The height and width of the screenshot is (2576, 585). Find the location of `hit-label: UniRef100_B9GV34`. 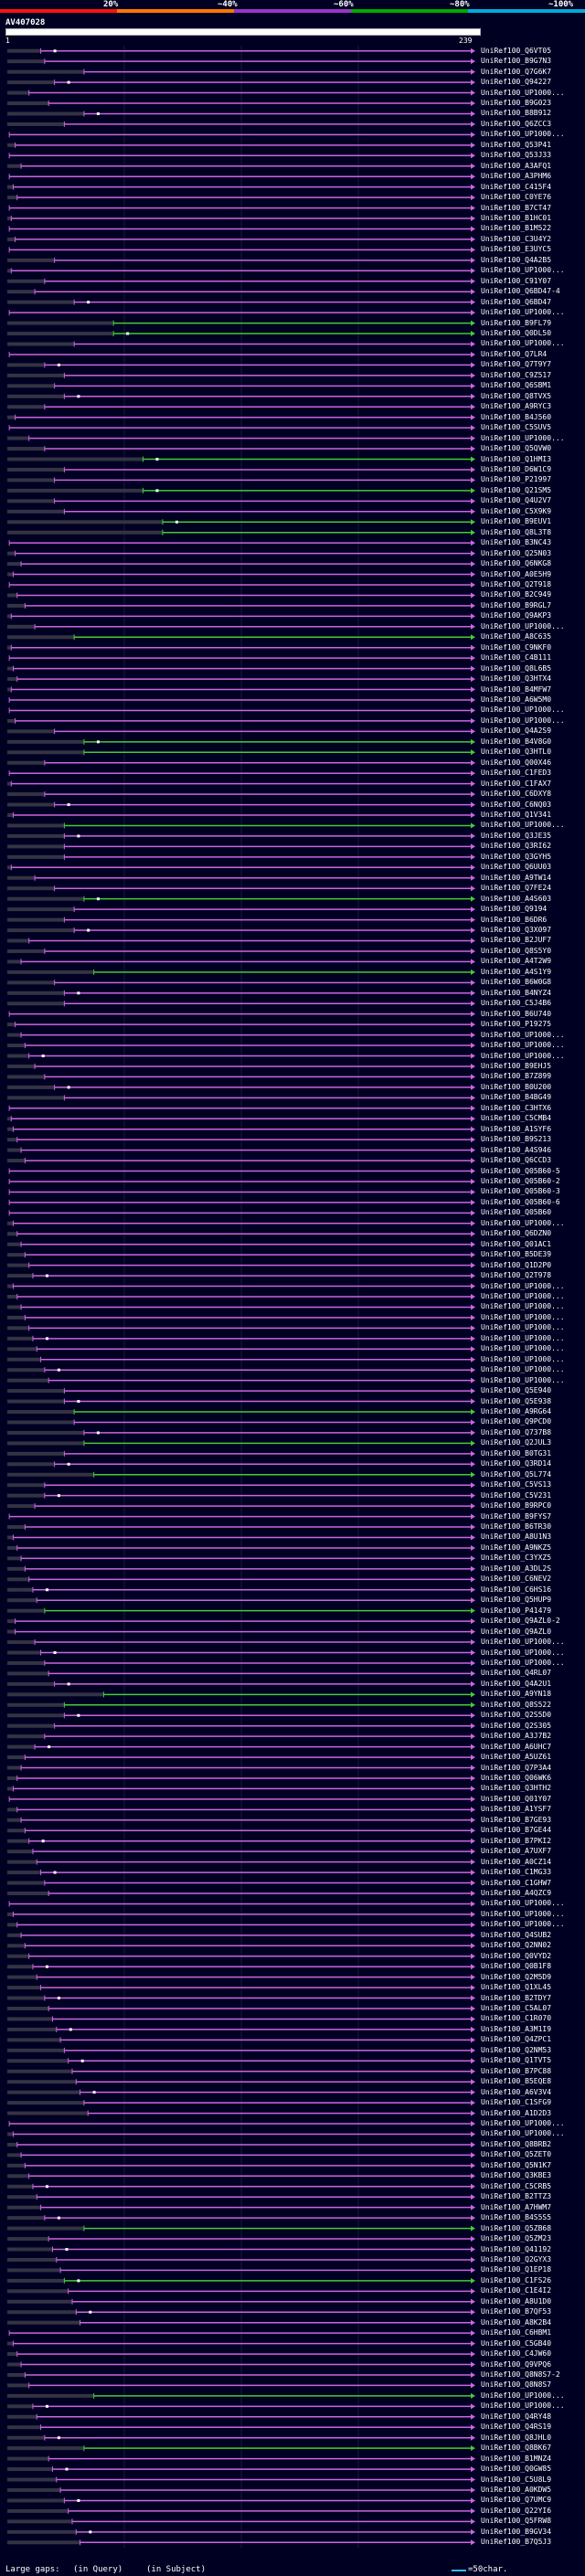

hit-label: UniRef100_B9GV34 is located at coordinates (516, 2532).